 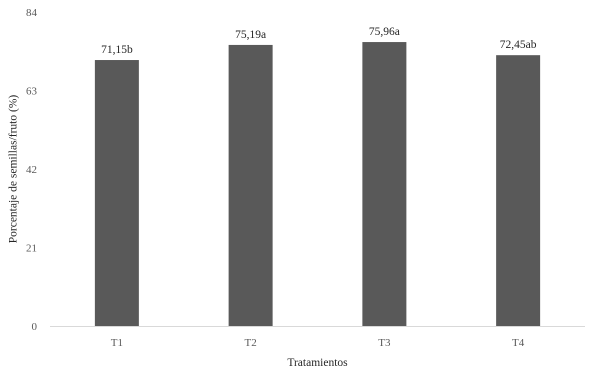 What do you see at coordinates (518, 343) in the screenshot?
I see `x-tick-label: T4` at bounding box center [518, 343].